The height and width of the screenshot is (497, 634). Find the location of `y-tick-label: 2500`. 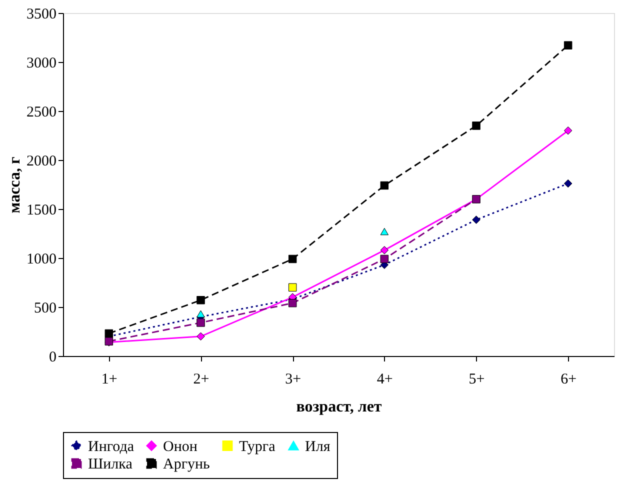

y-tick-label: 2500 is located at coordinates (41, 112).